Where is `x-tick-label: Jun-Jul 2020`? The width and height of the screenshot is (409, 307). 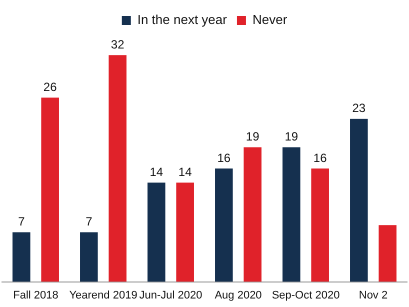
x-tick-label: Jun-Jul 2020 is located at coordinates (170, 295).